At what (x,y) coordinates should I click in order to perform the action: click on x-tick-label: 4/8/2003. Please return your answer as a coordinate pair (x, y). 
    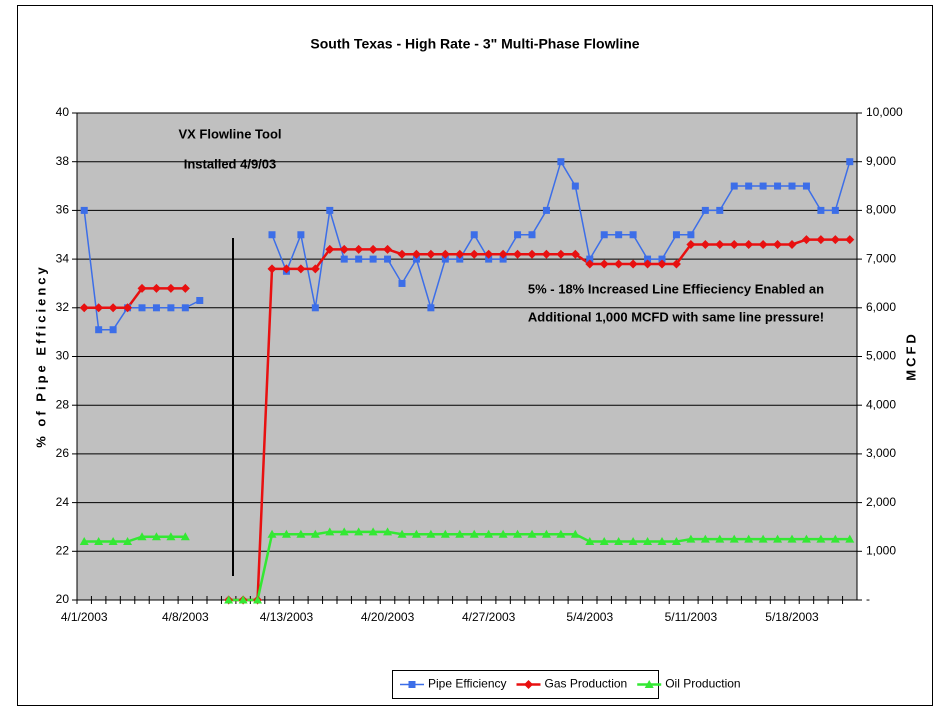
    Looking at the image, I should click on (185, 617).